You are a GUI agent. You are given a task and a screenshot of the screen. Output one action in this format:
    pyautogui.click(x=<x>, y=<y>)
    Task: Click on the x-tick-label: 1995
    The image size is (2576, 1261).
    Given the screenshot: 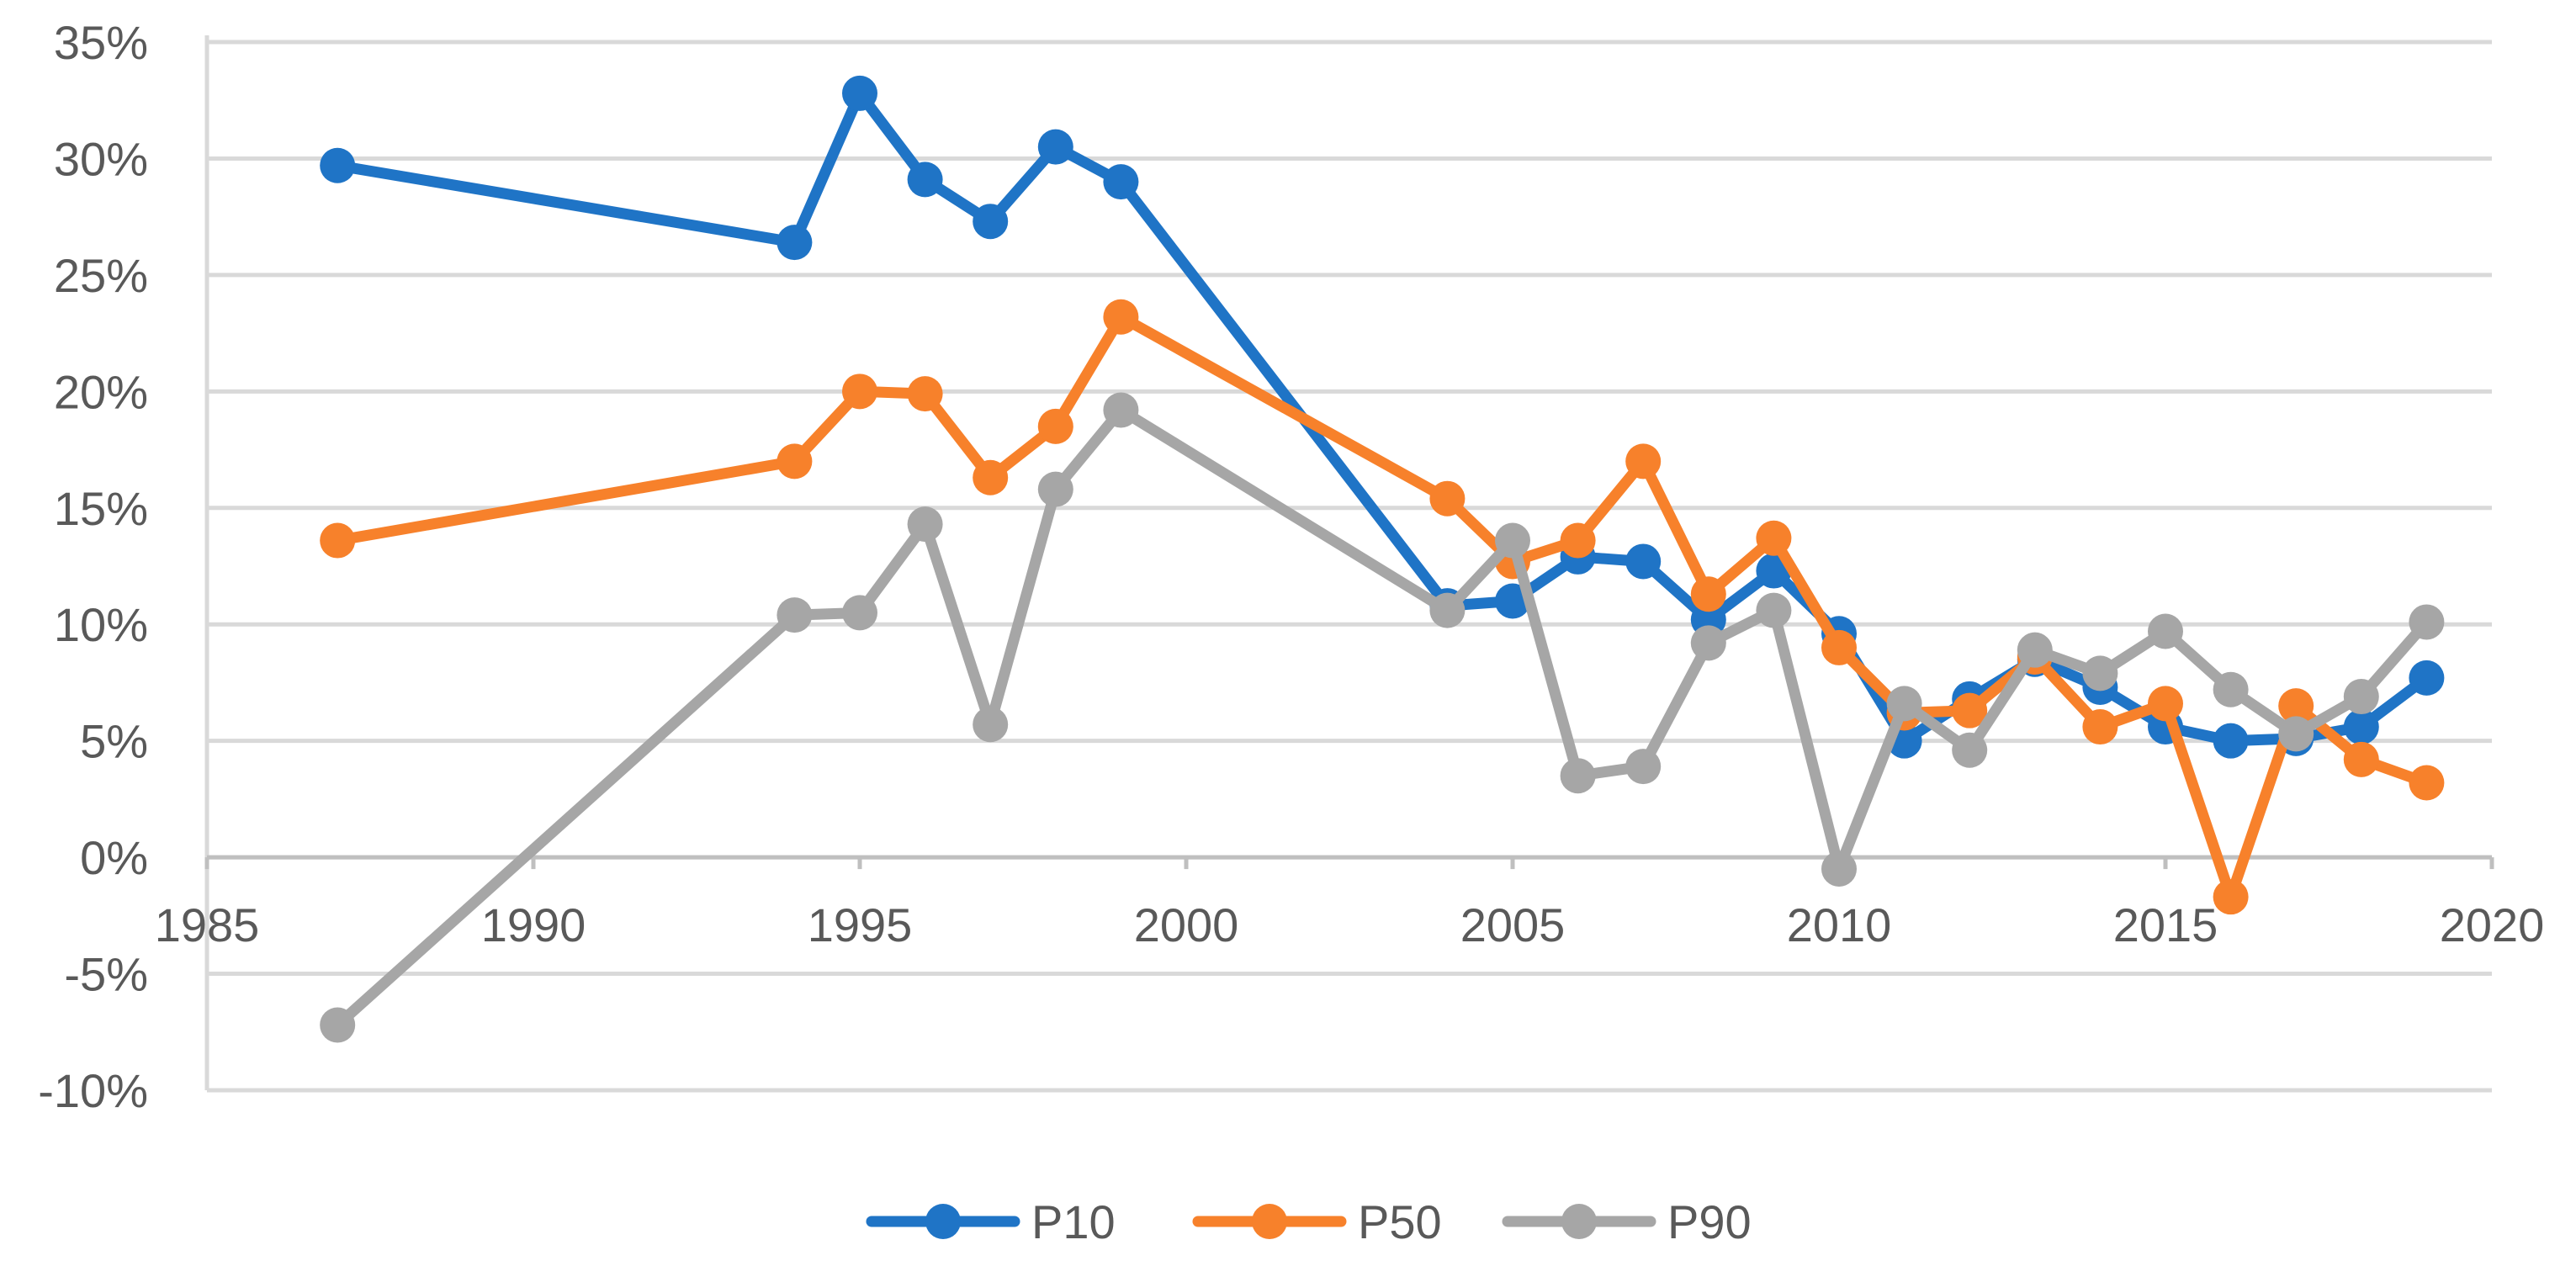 What is the action you would take?
    pyautogui.click(x=860, y=924)
    